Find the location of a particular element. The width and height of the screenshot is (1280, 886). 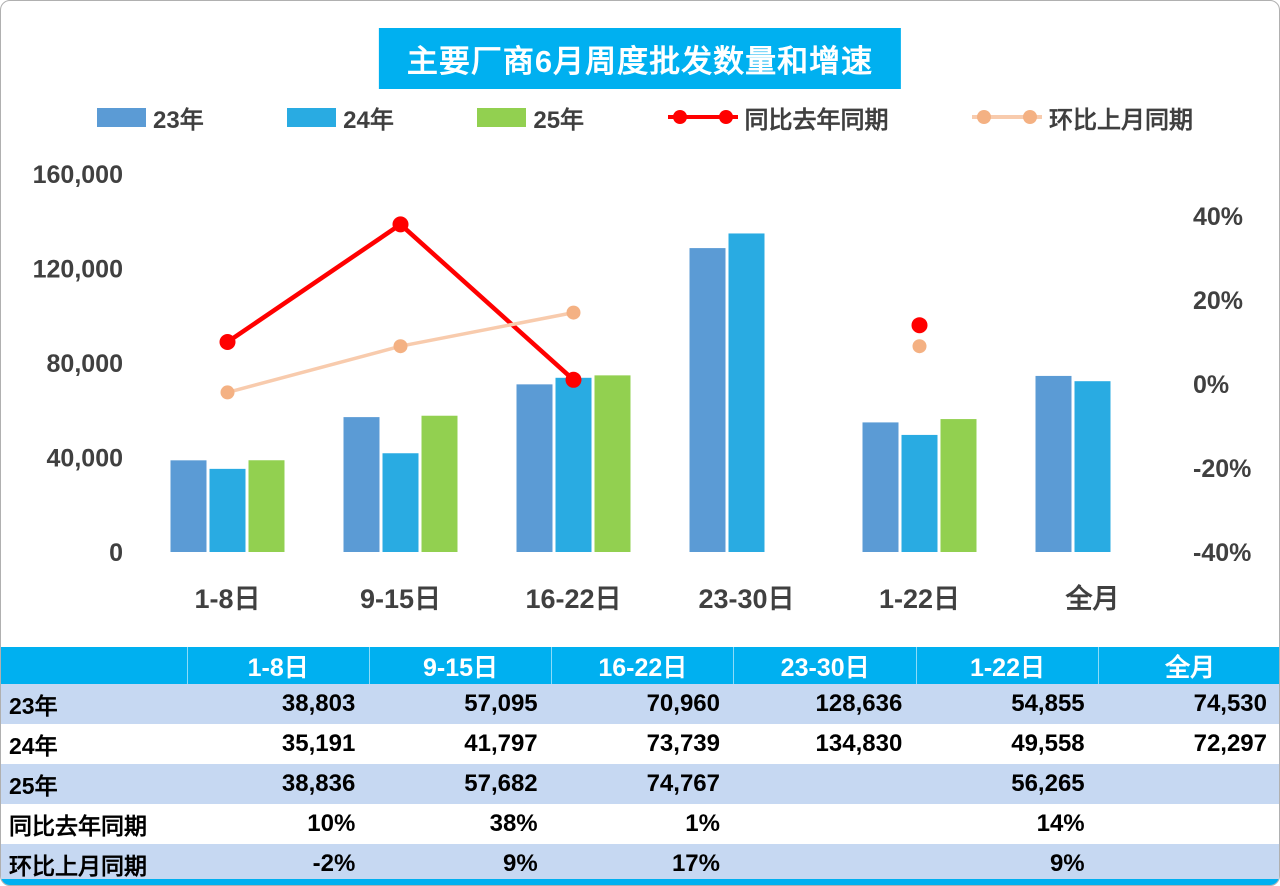

table-row-4: 环比上月同期 -2% 9% 17% 9% is located at coordinates (640, 864).